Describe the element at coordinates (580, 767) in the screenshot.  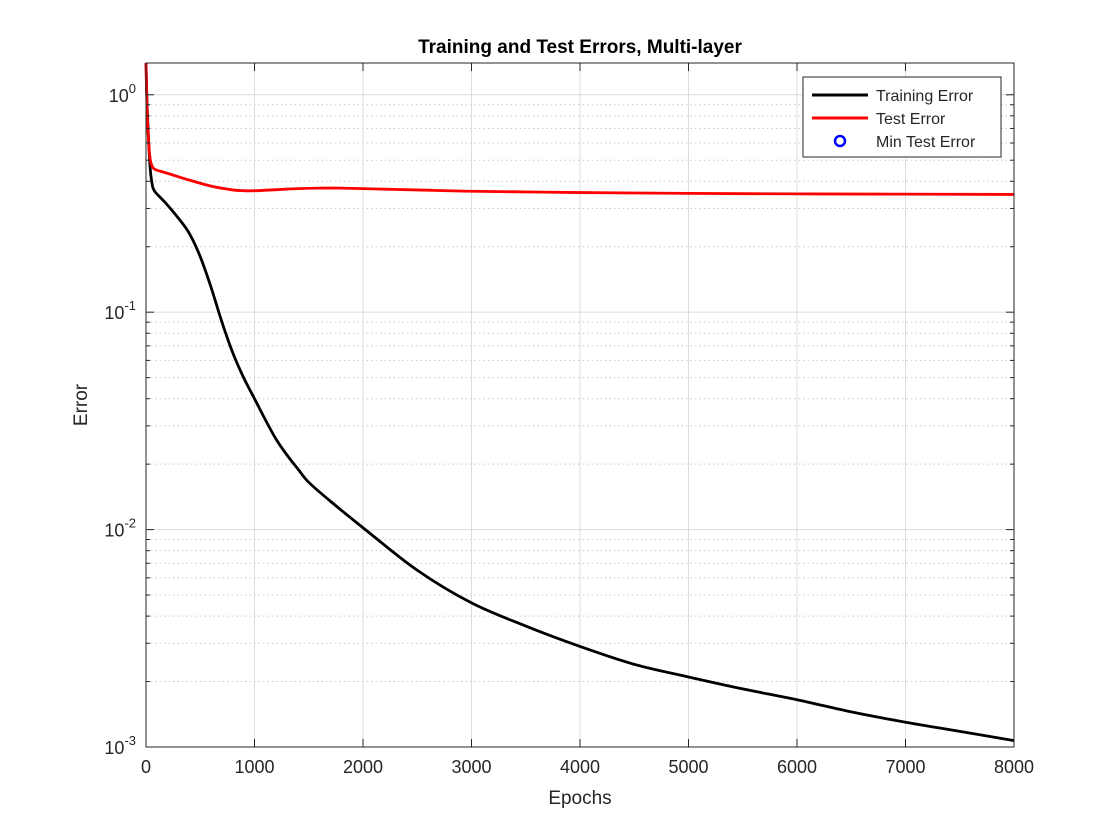
I see `x-tick-label: 4000` at that location.